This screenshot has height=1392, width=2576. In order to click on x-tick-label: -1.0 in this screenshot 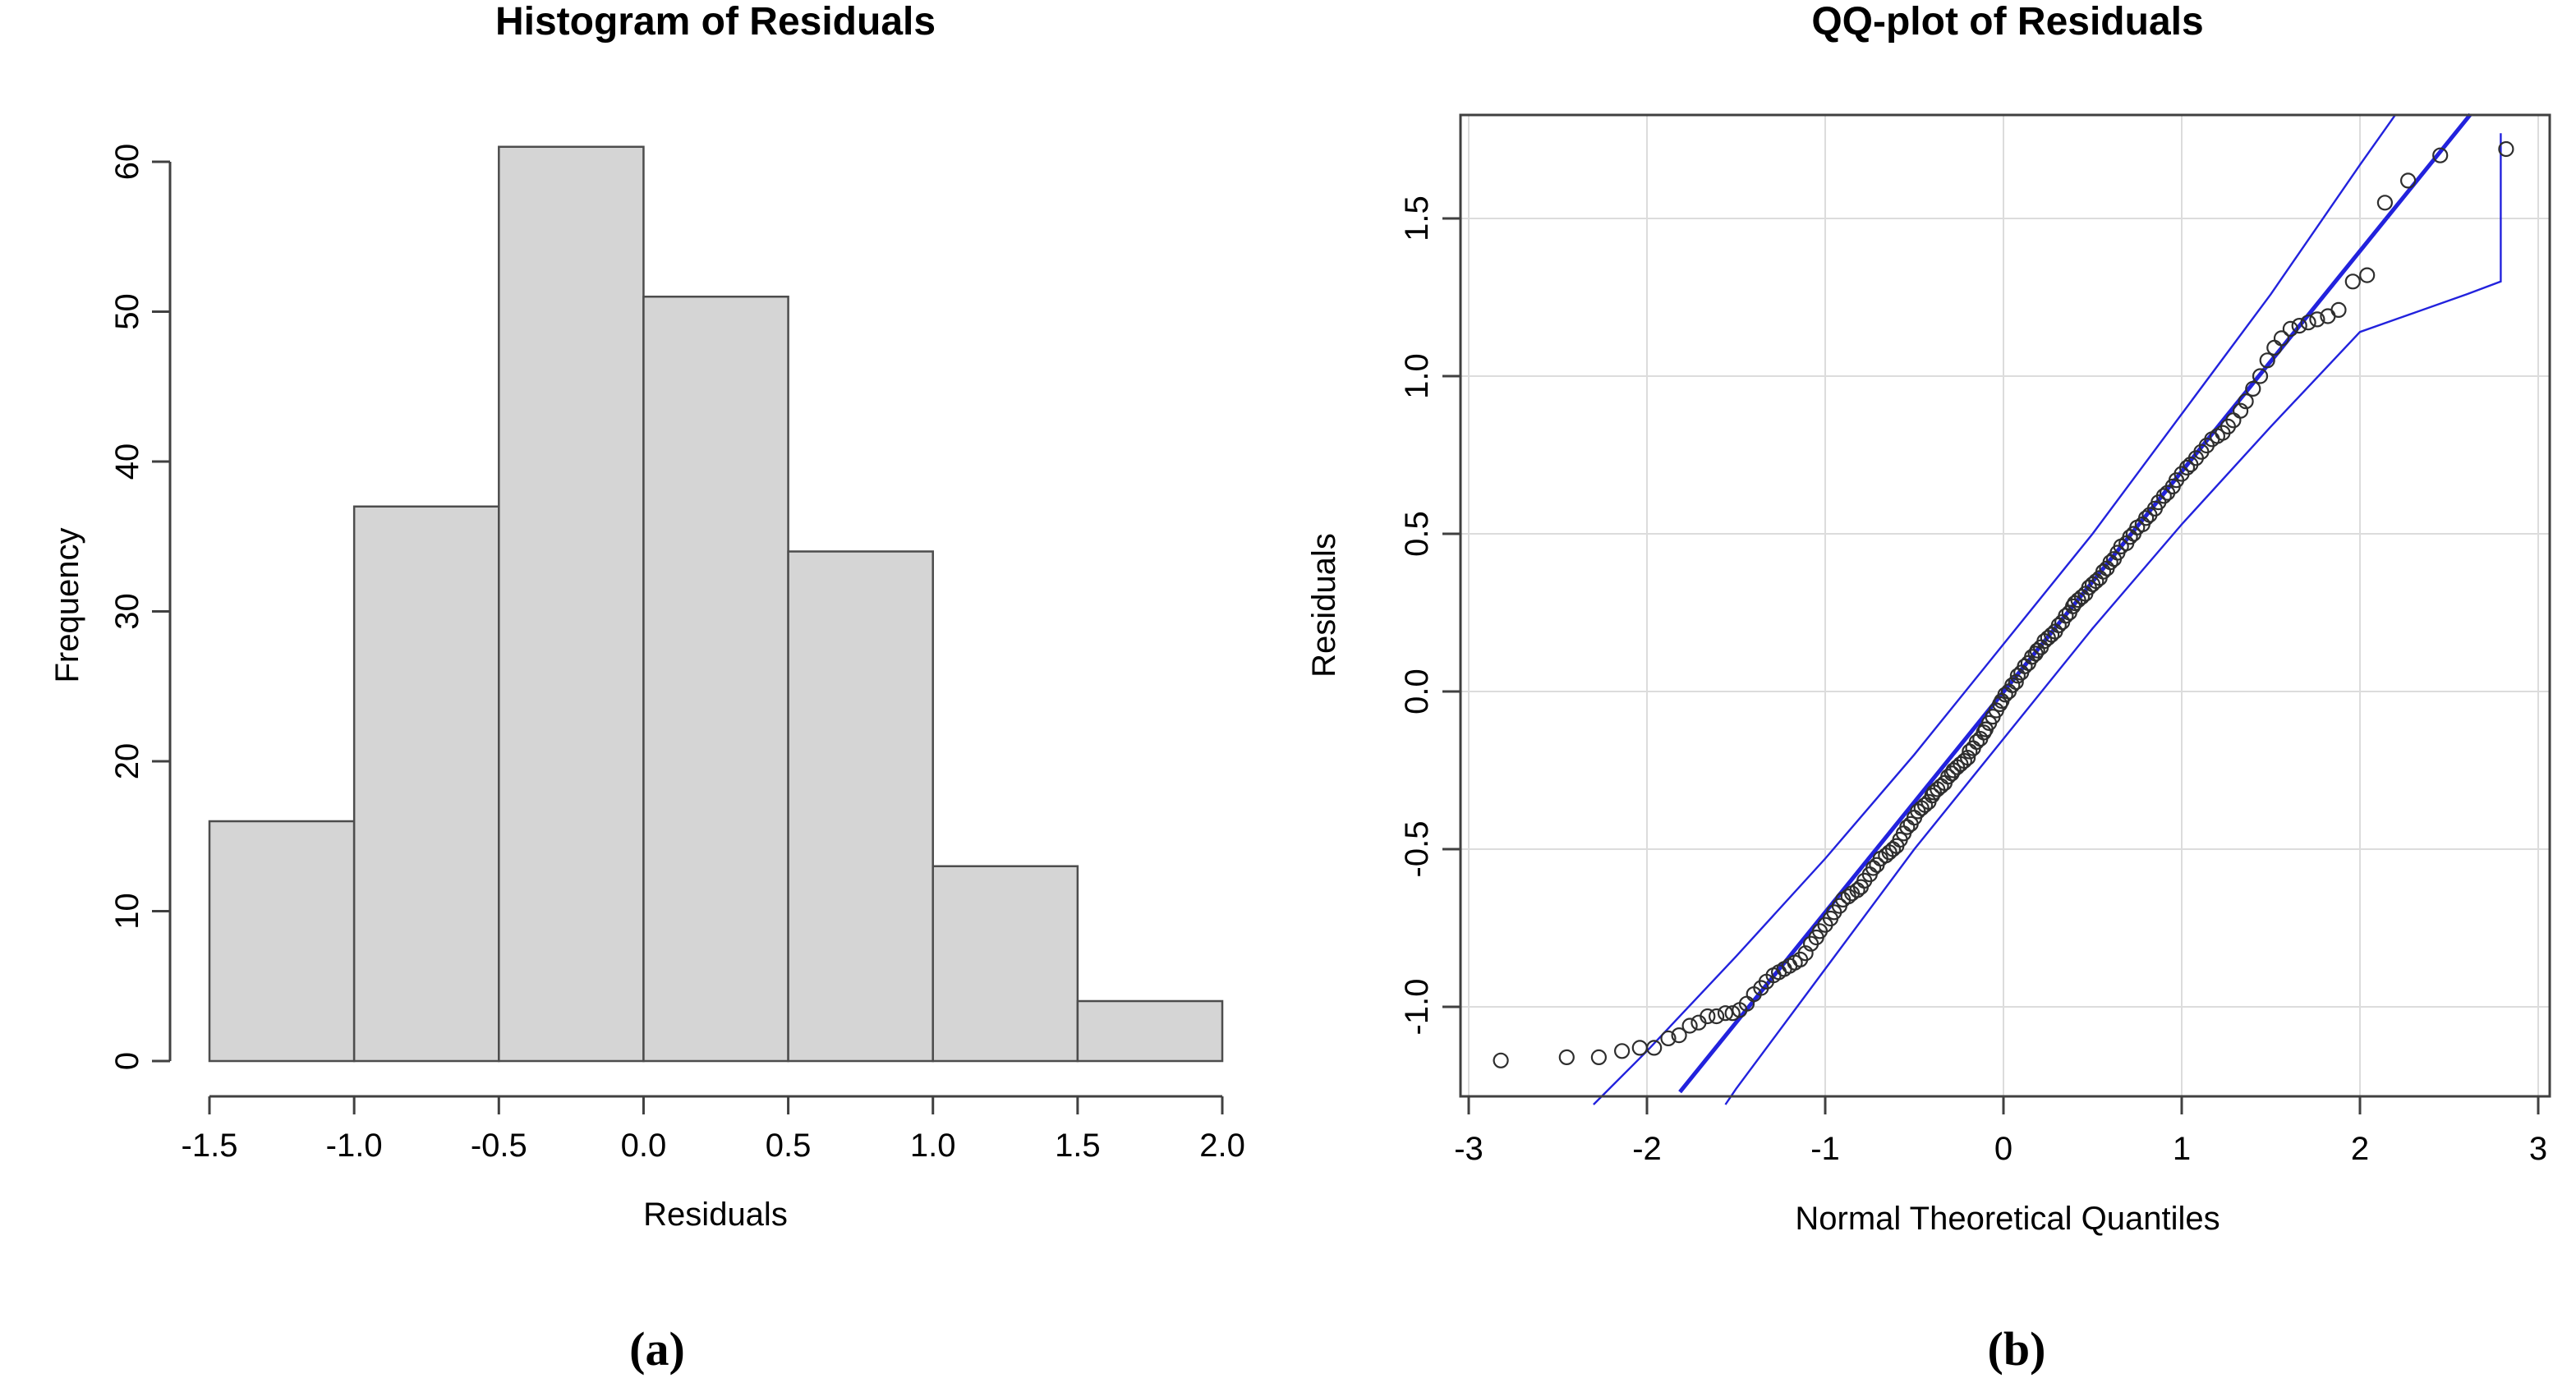, I will do `click(354, 1146)`.